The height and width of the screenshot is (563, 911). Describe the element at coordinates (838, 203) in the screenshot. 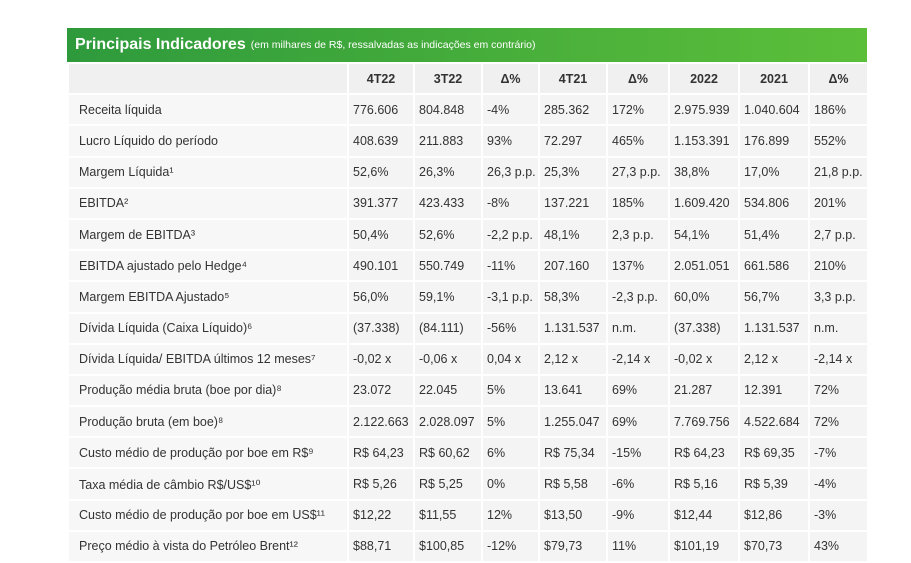

I see `cell-value: 201%` at that location.